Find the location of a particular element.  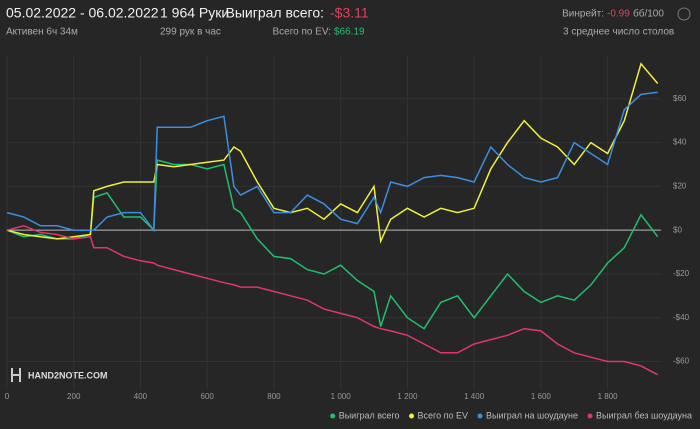

x-tick-label: 400 is located at coordinates (141, 396).